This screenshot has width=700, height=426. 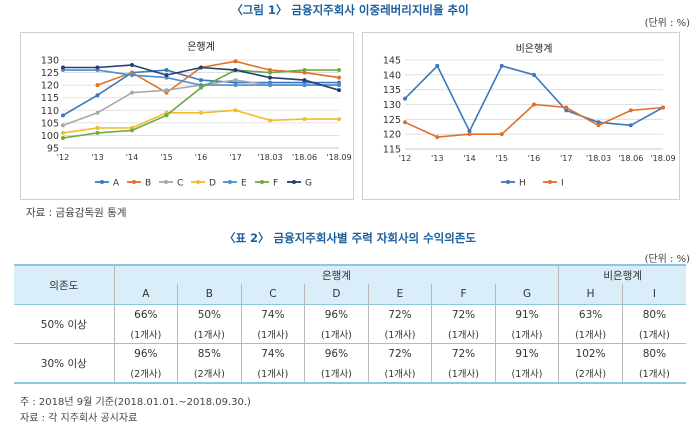 What do you see at coordinates (534, 49) in the screenshot?
I see `chart-title: 비은행계` at bounding box center [534, 49].